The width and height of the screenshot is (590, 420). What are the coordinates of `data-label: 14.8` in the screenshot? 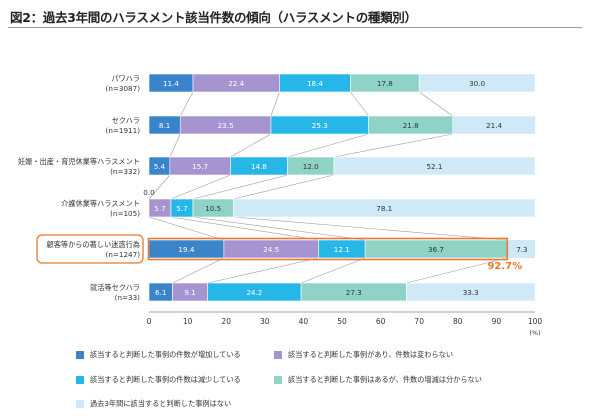 It's located at (259, 166).